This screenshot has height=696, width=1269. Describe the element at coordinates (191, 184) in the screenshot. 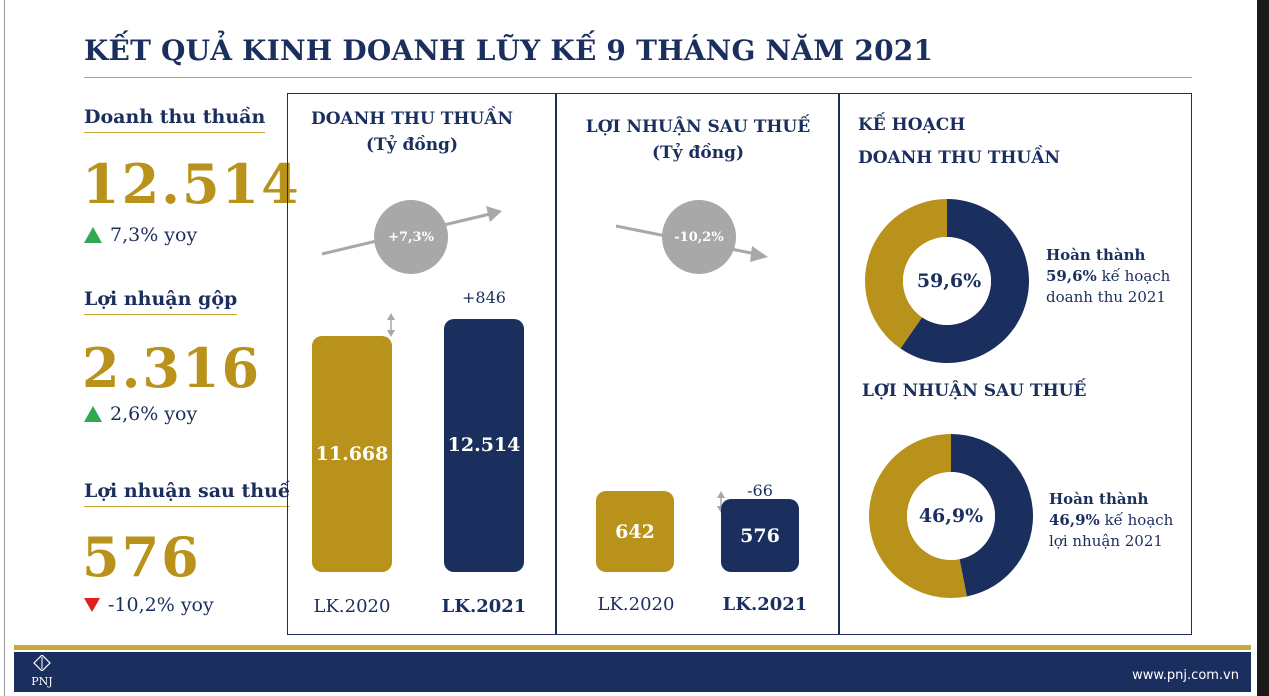

I see `kpi-revenue-value: 12.514` at that location.